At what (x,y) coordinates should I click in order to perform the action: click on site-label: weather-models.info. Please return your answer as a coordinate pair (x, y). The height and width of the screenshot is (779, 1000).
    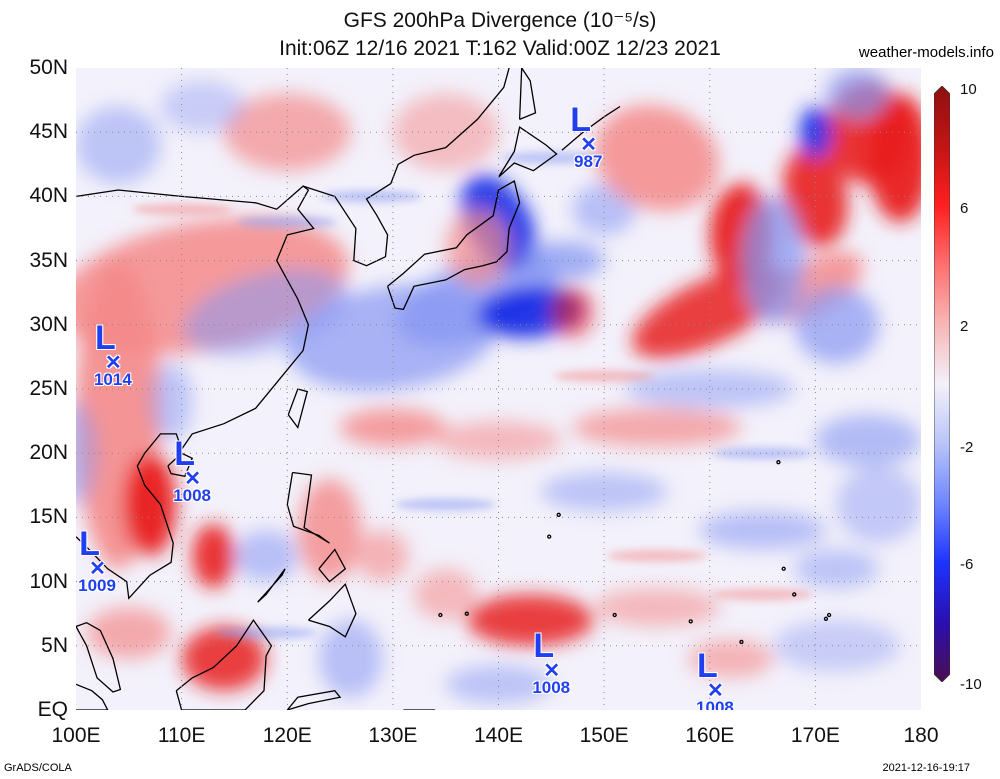
    Looking at the image, I should click on (926, 52).